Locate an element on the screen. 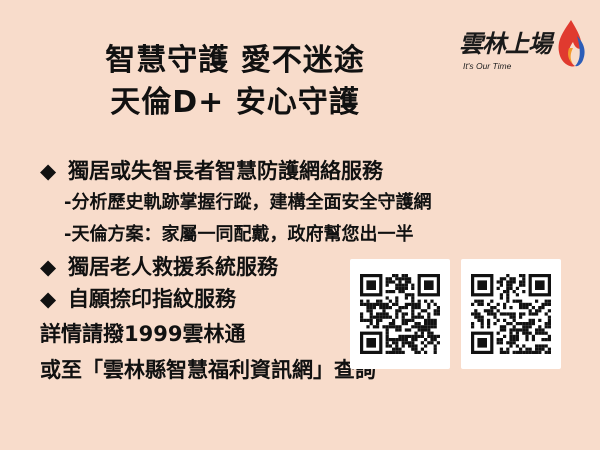 The image size is (600, 450). headline: 智慧守護 愛不迷途 天倫D+ 安心守護 is located at coordinates (235, 82).